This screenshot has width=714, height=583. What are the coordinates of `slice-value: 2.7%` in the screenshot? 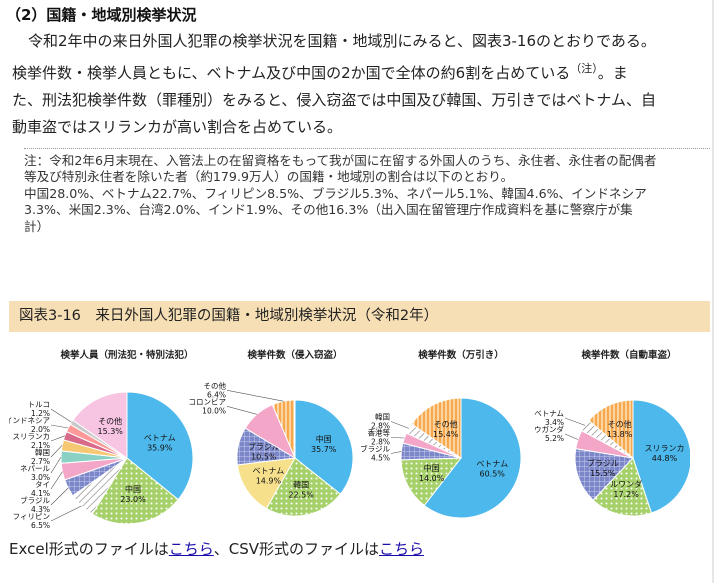 It's located at (40, 461).